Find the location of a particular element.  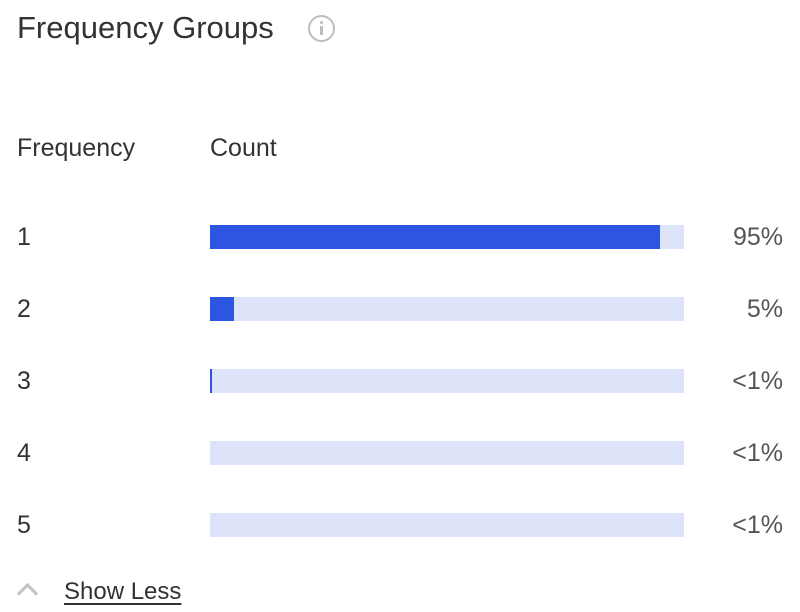

frequency-value: 5 is located at coordinates (24, 525).